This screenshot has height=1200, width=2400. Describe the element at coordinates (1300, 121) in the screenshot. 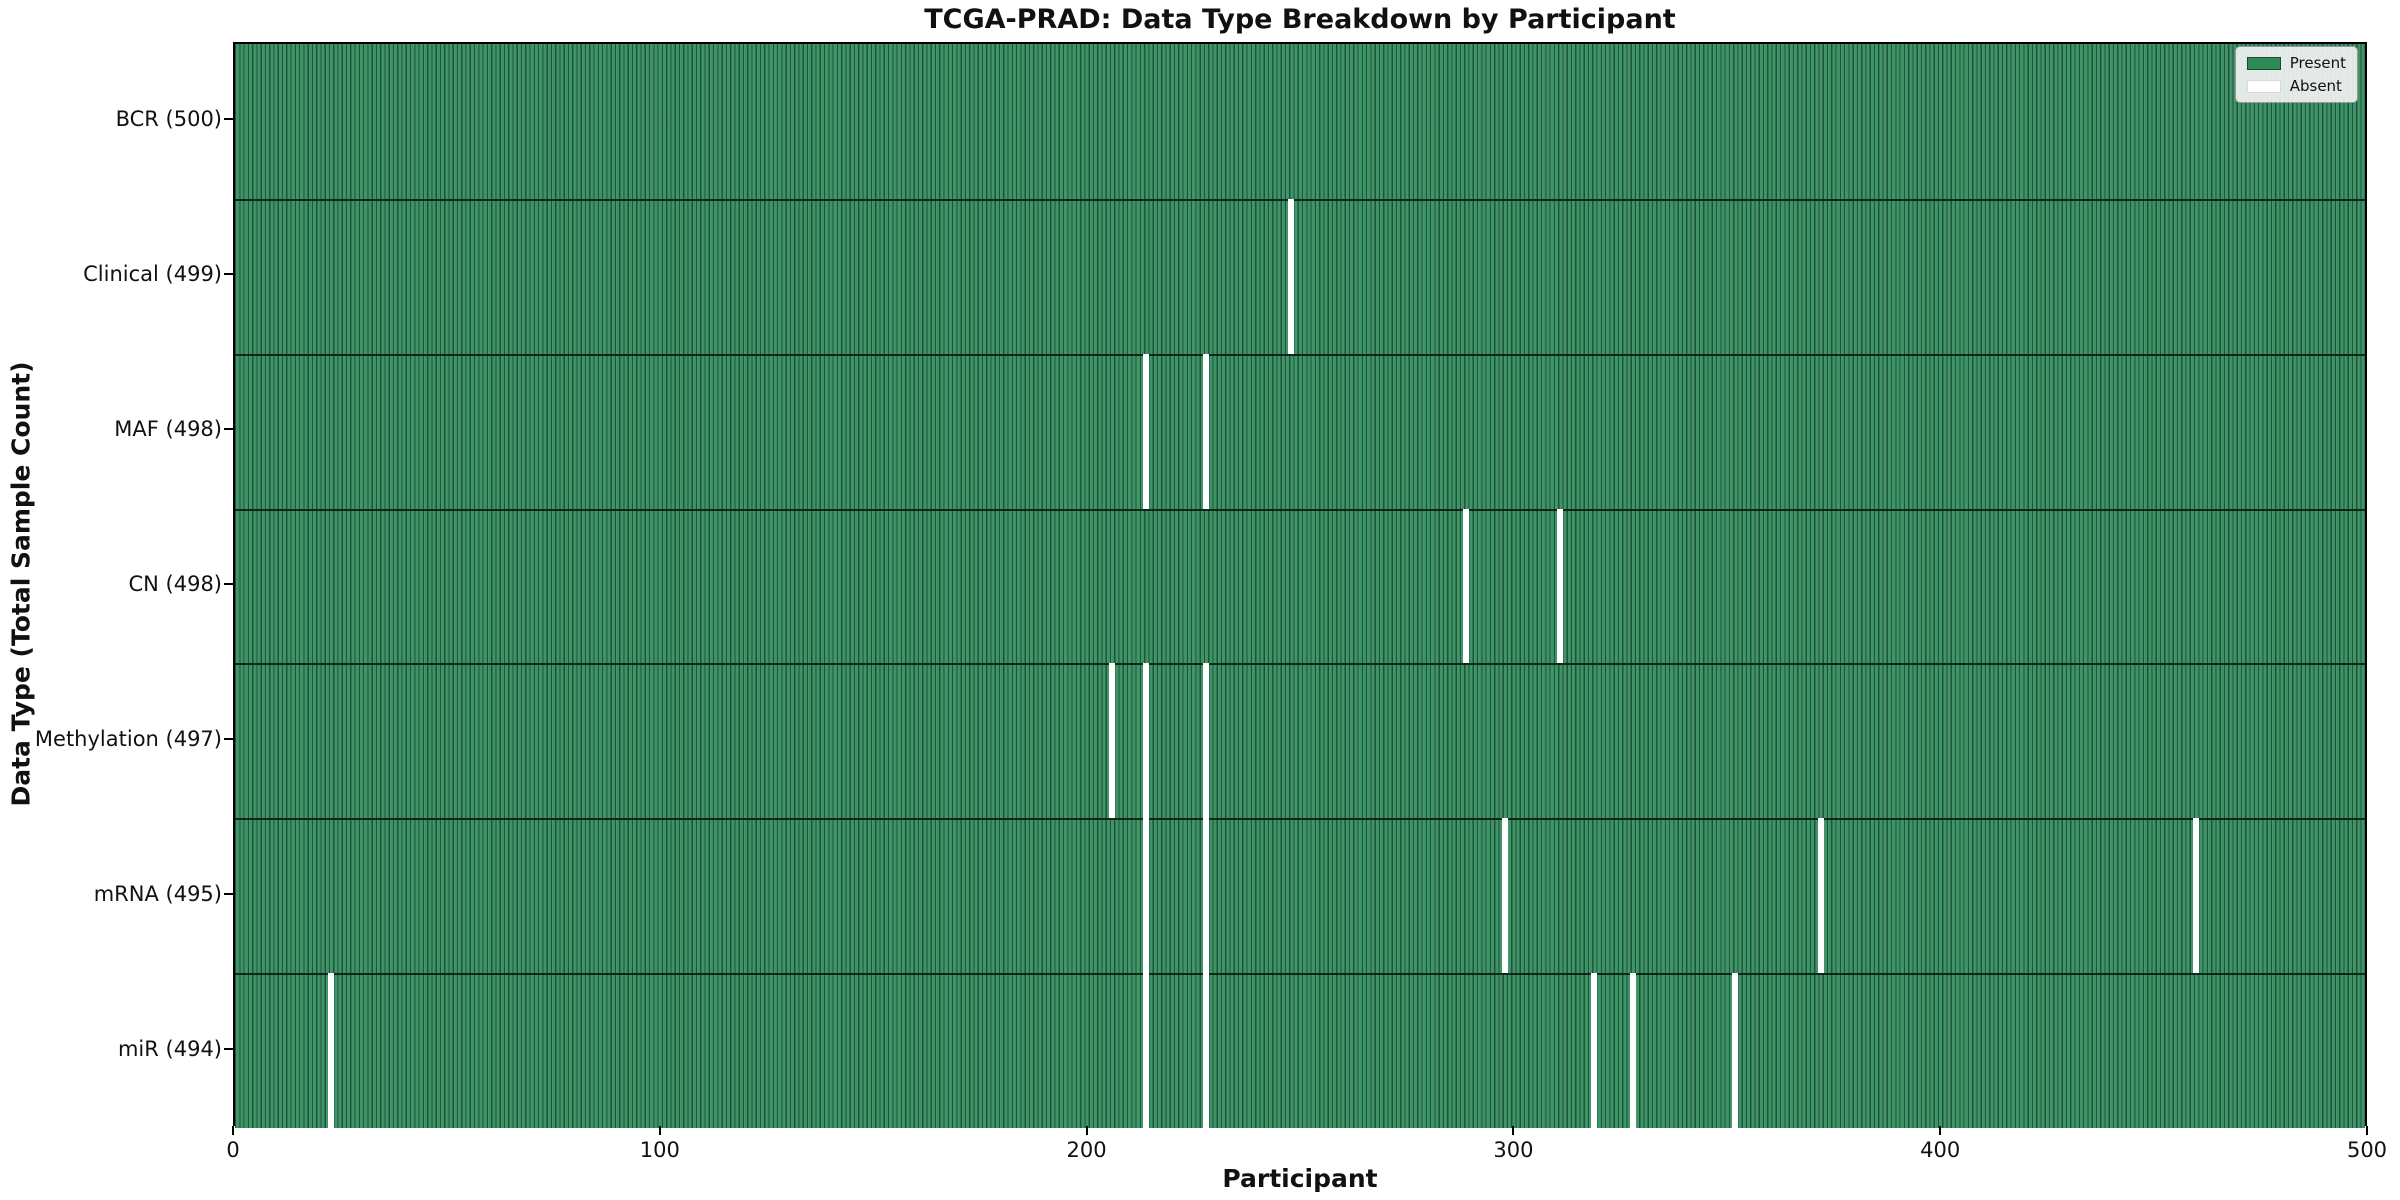

I see `row-BCR` at that location.